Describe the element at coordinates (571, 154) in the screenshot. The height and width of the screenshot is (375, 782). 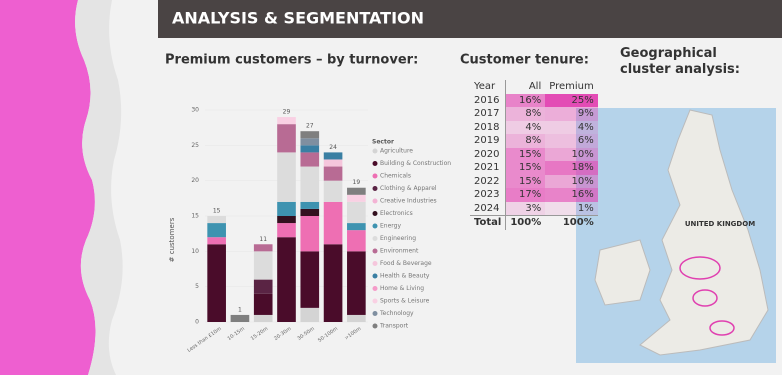
I see `table-cell: 10%` at that location.